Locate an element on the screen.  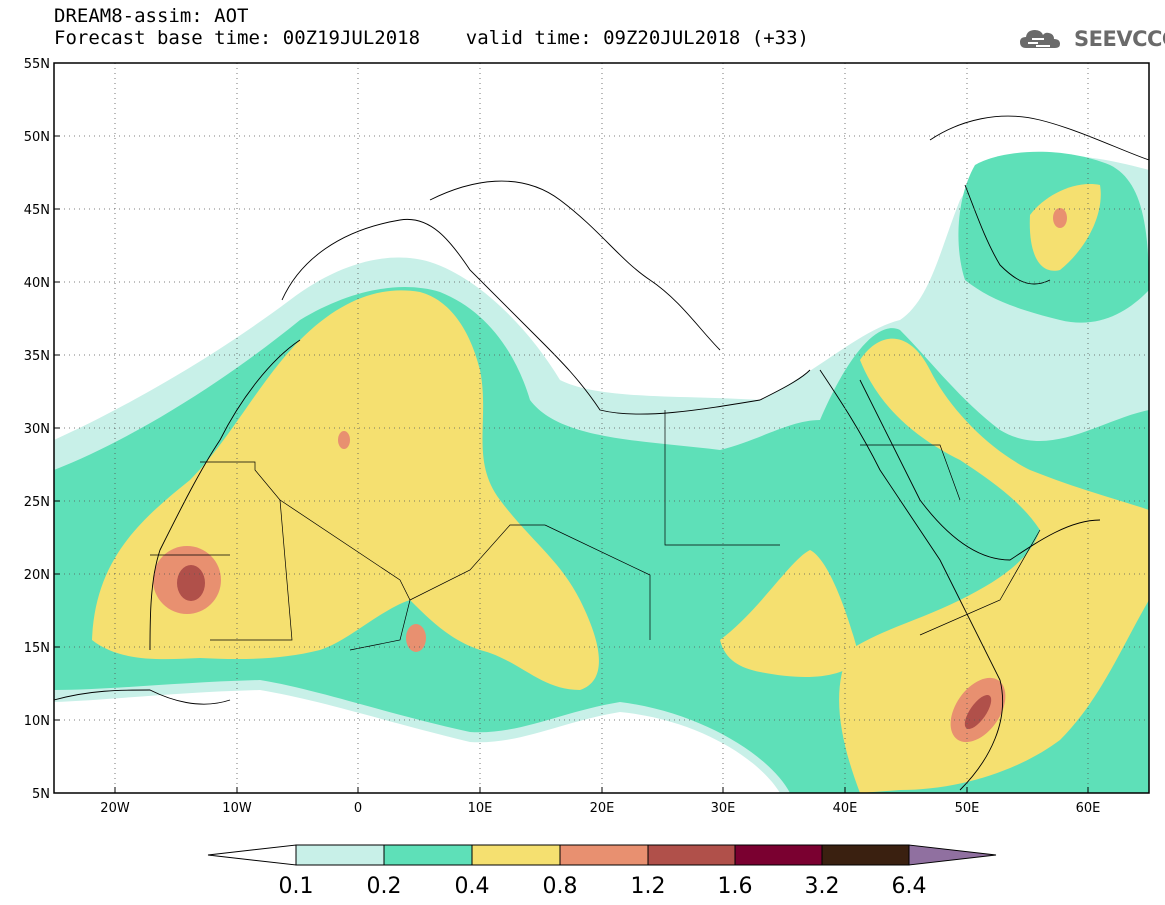
seevccc-logo: SEEVCCC is located at coordinates (1091, 39).